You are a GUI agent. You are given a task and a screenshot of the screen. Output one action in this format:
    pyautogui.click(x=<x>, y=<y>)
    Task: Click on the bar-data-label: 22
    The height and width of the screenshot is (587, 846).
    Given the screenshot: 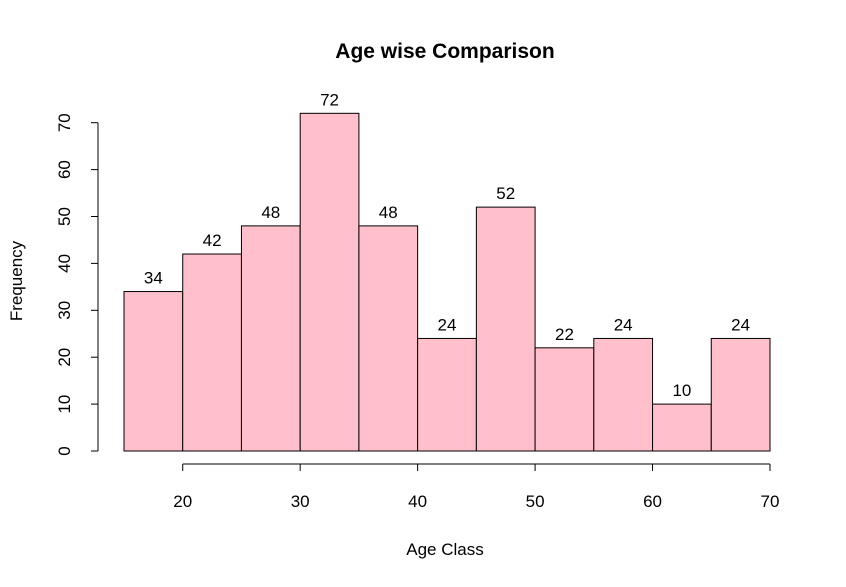 What is the action you would take?
    pyautogui.click(x=564, y=334)
    